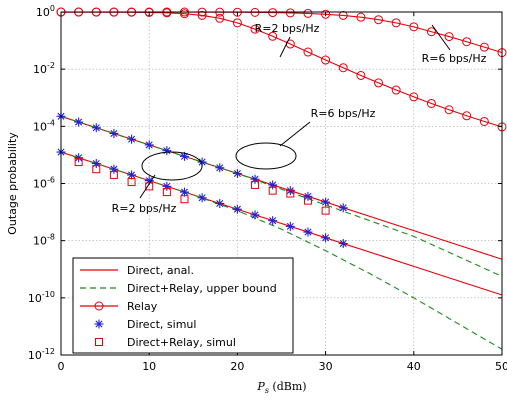  What do you see at coordinates (161, 324) in the screenshot?
I see `legend-label: Direct, simul` at bounding box center [161, 324].